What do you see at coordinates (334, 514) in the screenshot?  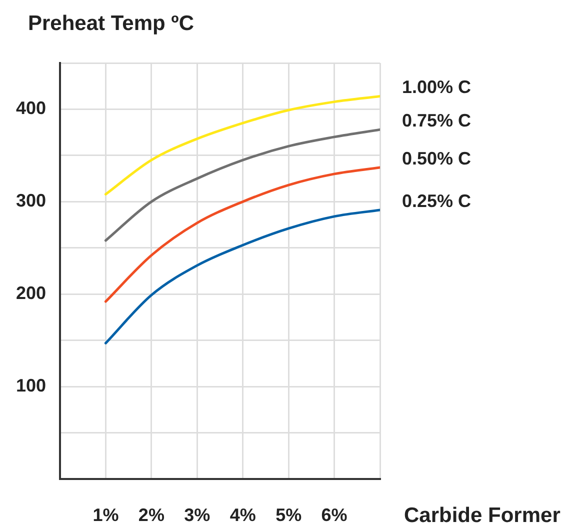 I see `x-tick-label: 6%` at bounding box center [334, 514].